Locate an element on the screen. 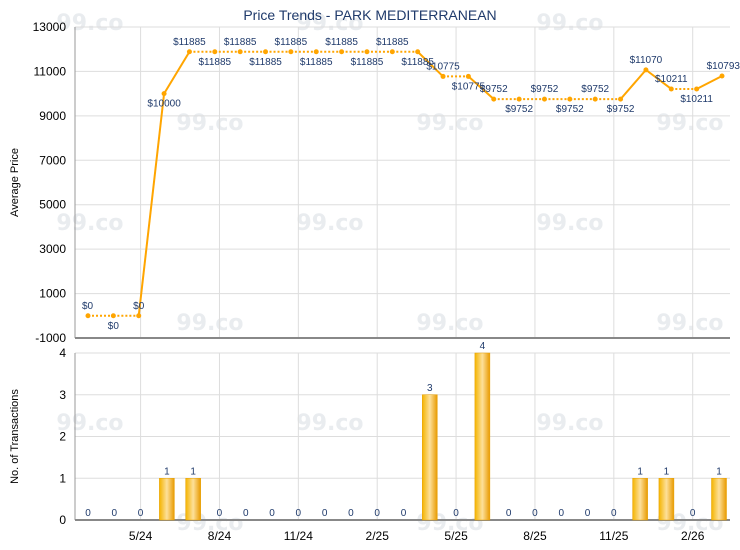 This screenshot has width=740, height=550. price-y-tick-label: 11000 is located at coordinates (50, 71).